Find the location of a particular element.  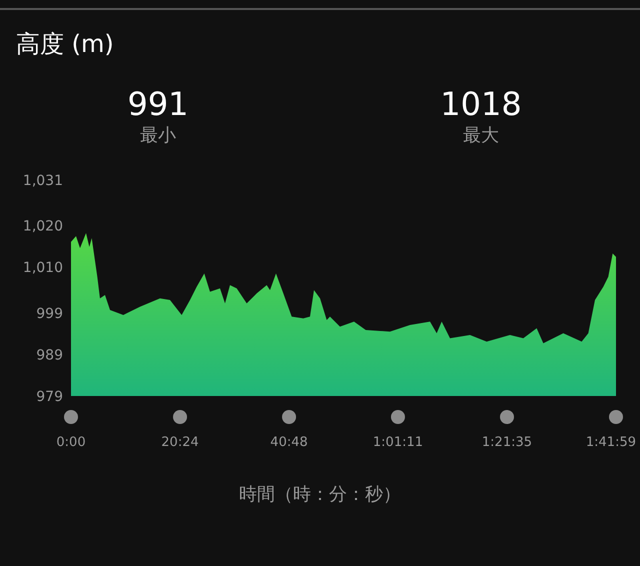

x-tick-label: 1:41:59 is located at coordinates (611, 442).